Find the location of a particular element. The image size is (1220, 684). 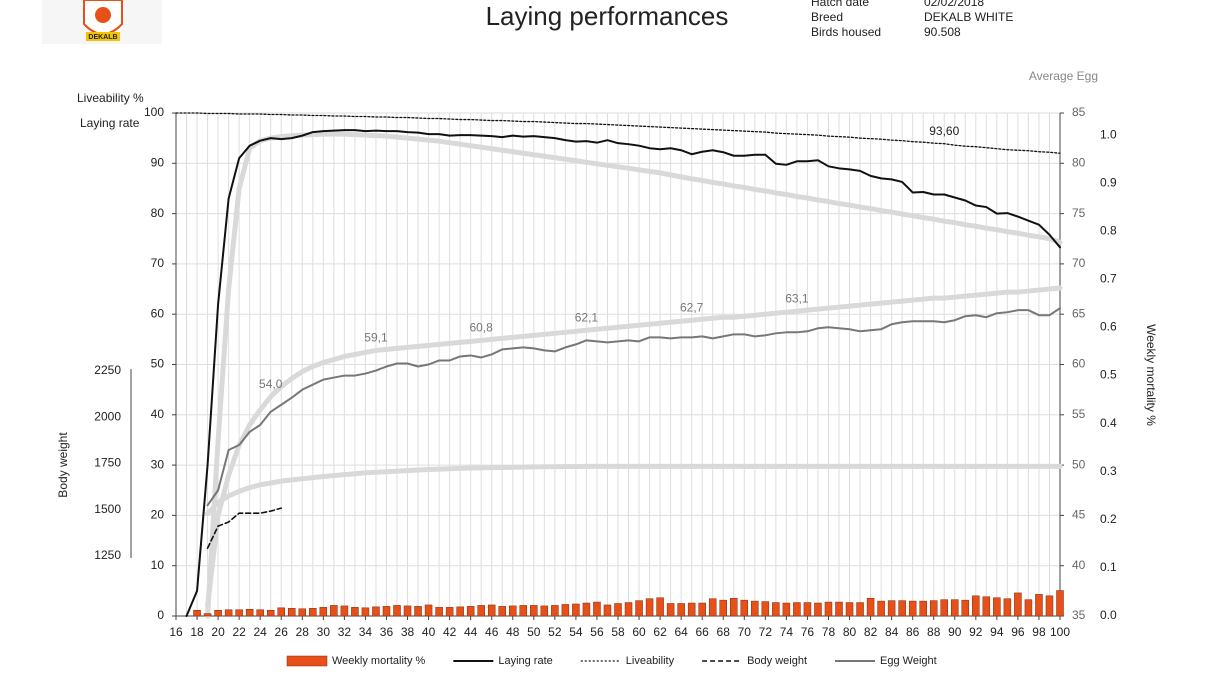

y-tick-label: 40 is located at coordinates (158, 414).